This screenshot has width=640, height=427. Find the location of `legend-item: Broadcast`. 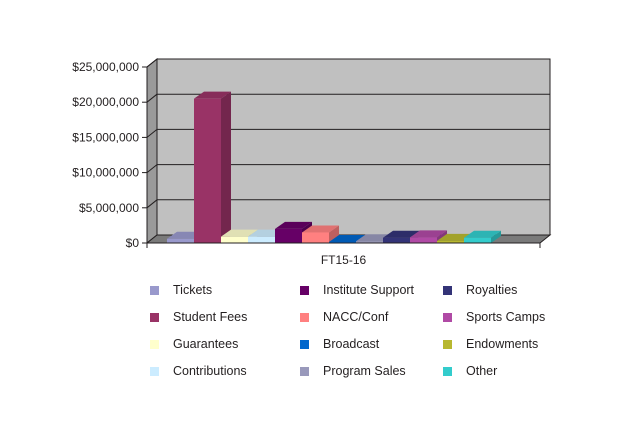

legend-item: Broadcast is located at coordinates (339, 344).